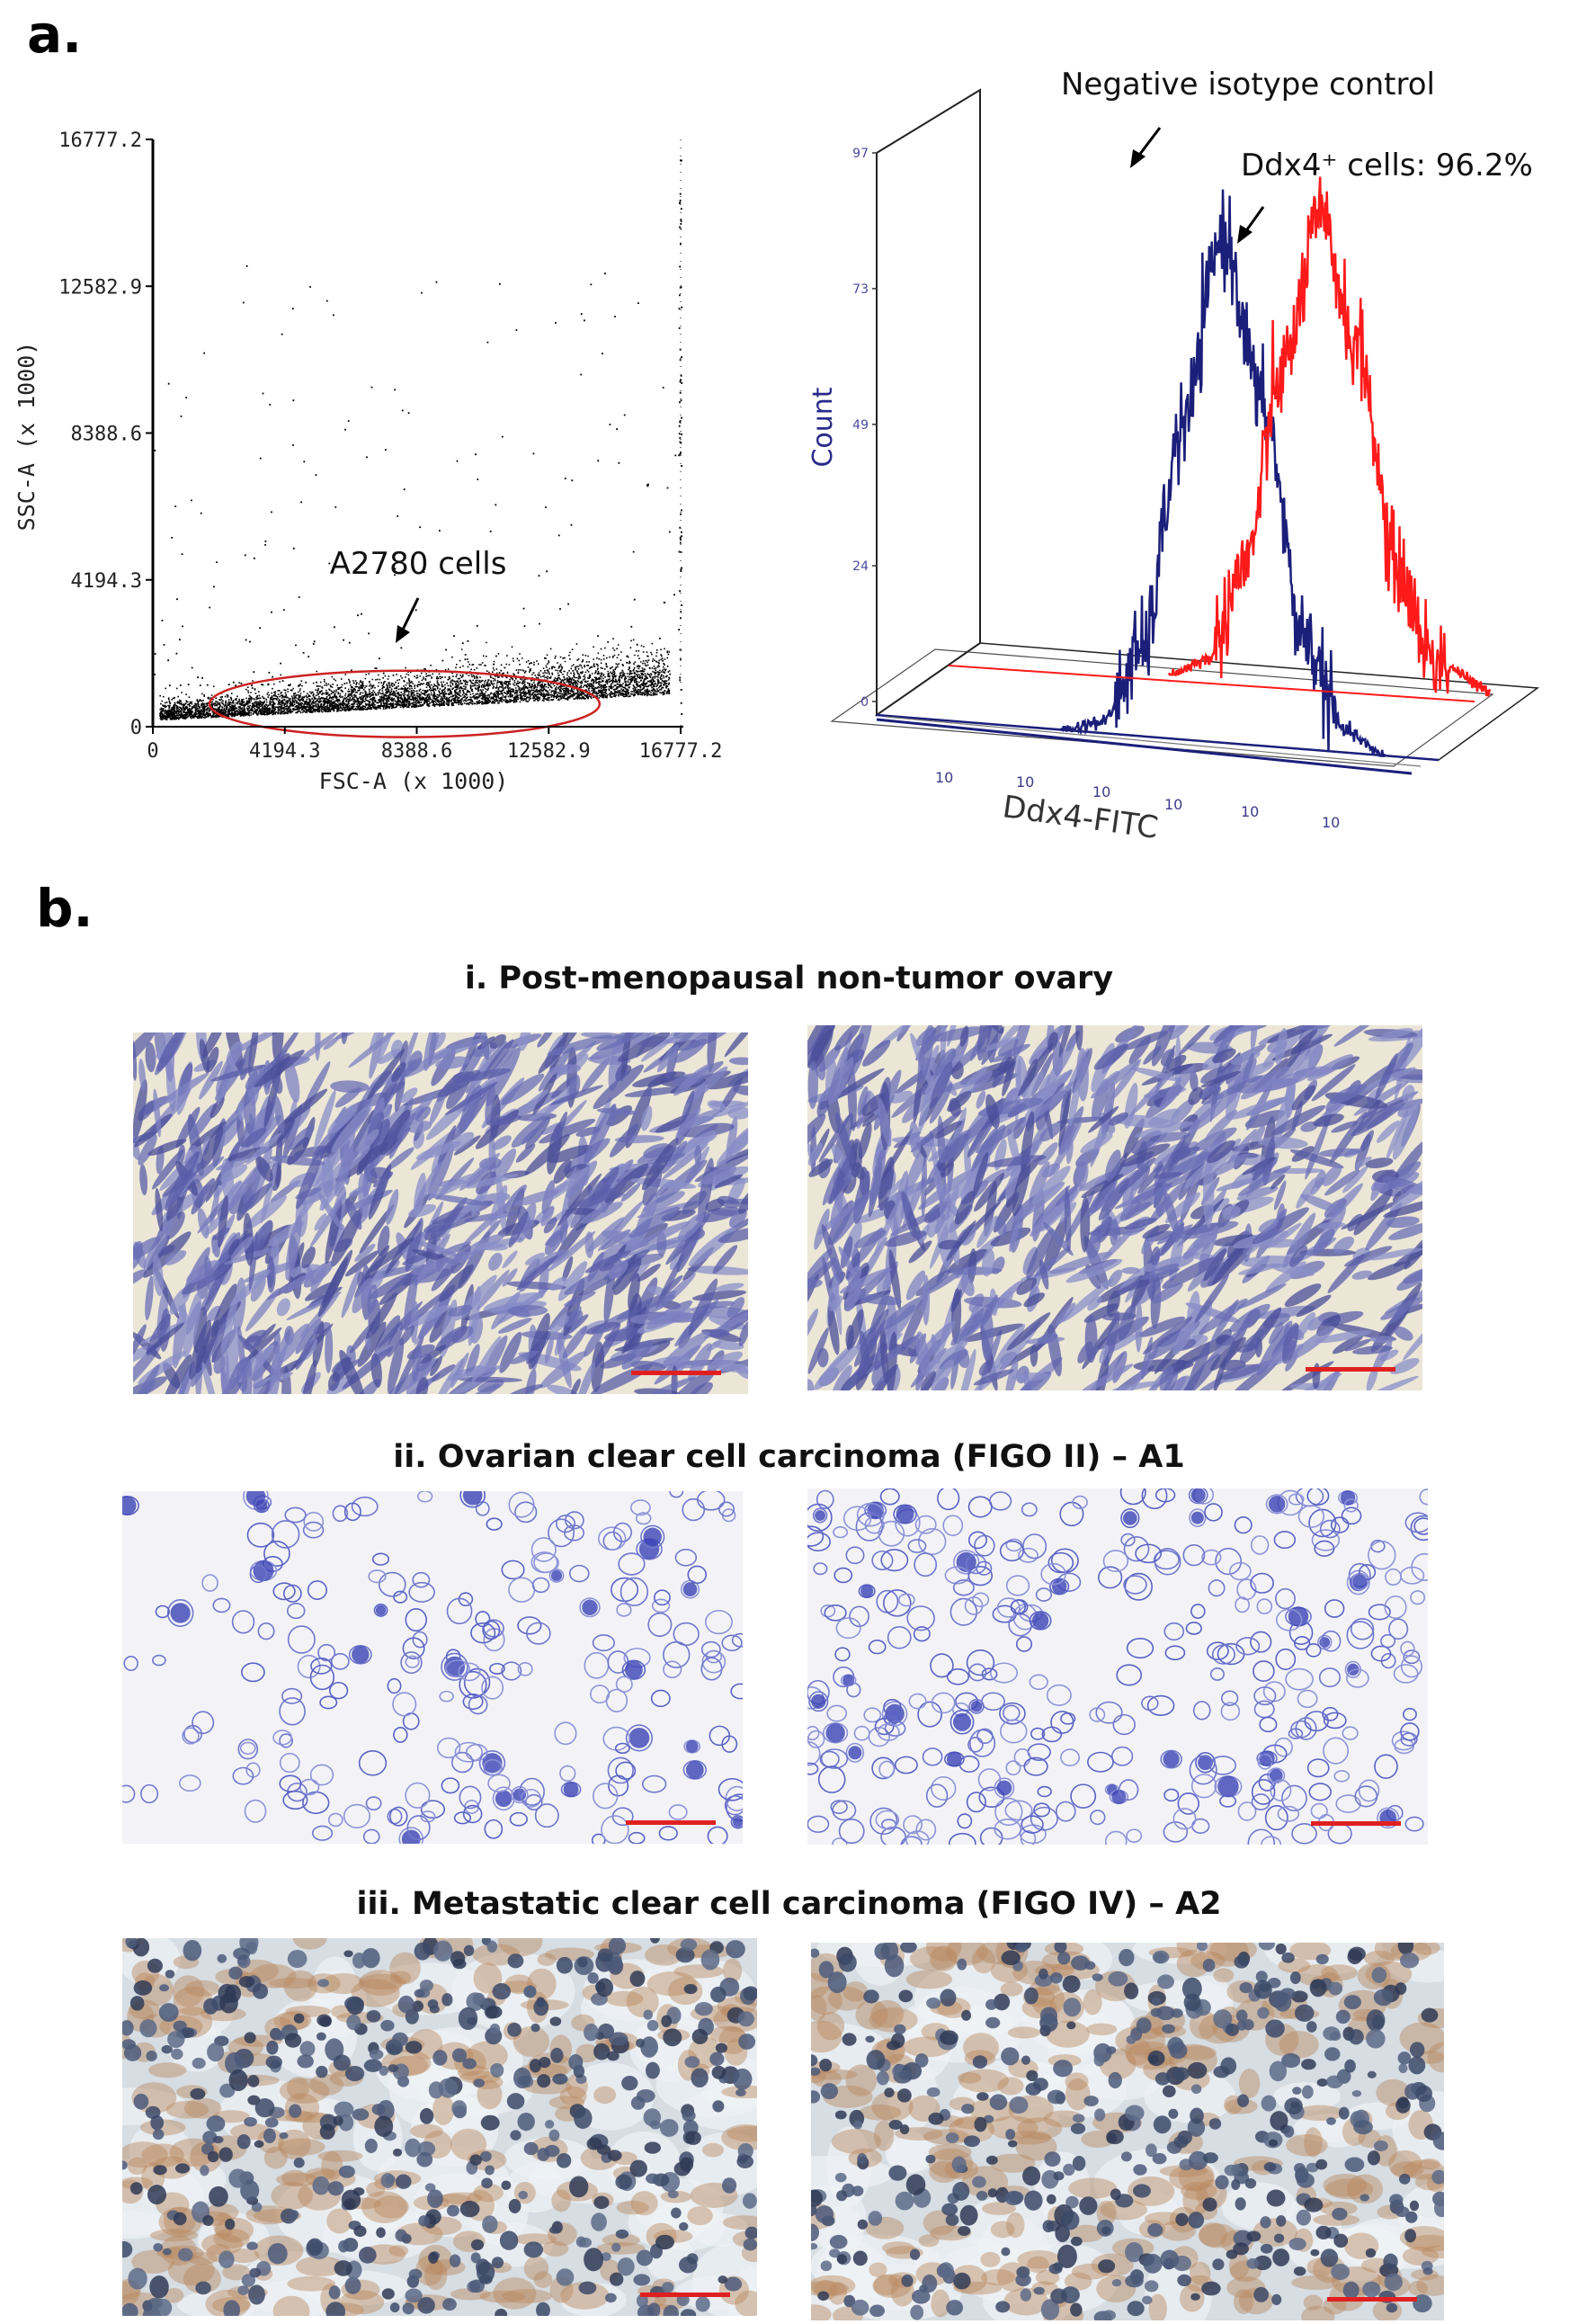  Describe the element at coordinates (681, 751) in the screenshot. I see `x-tick-label: 16777.2` at that location.